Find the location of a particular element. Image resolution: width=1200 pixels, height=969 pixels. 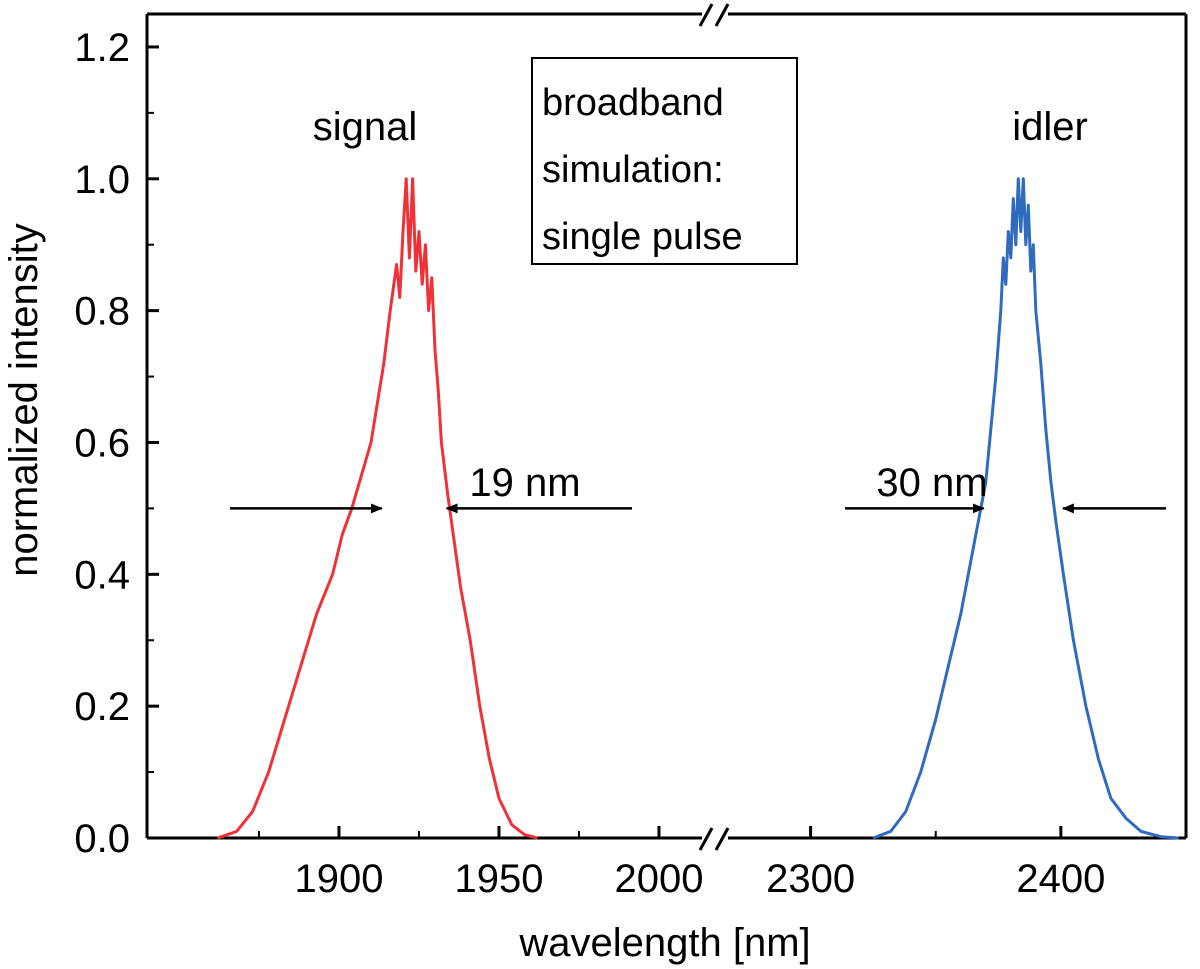

y-tick-label: 0.6 is located at coordinates (102, 443).